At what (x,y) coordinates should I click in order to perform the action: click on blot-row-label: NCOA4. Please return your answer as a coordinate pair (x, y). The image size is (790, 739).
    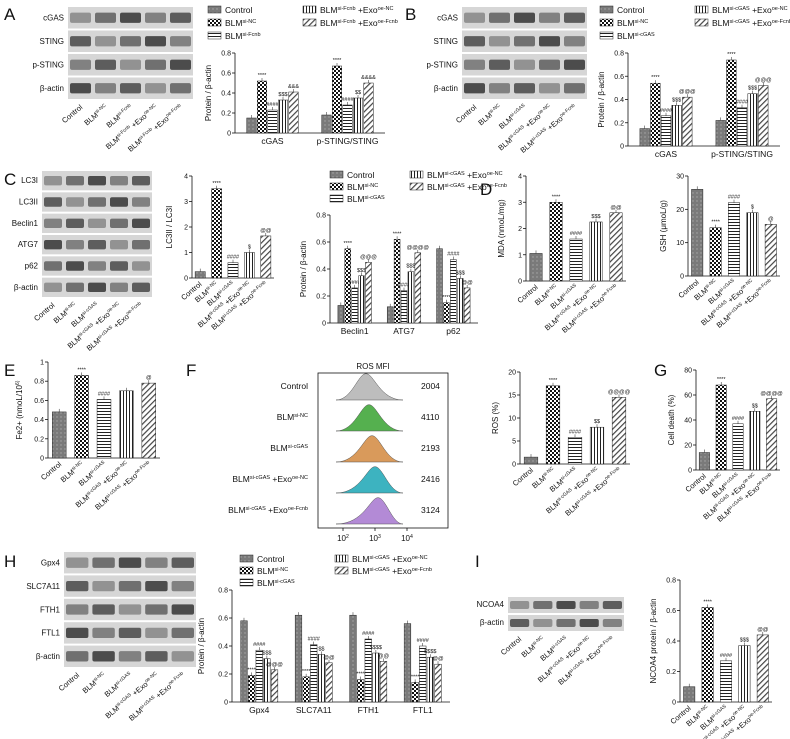
    Looking at the image, I should click on (490, 604).